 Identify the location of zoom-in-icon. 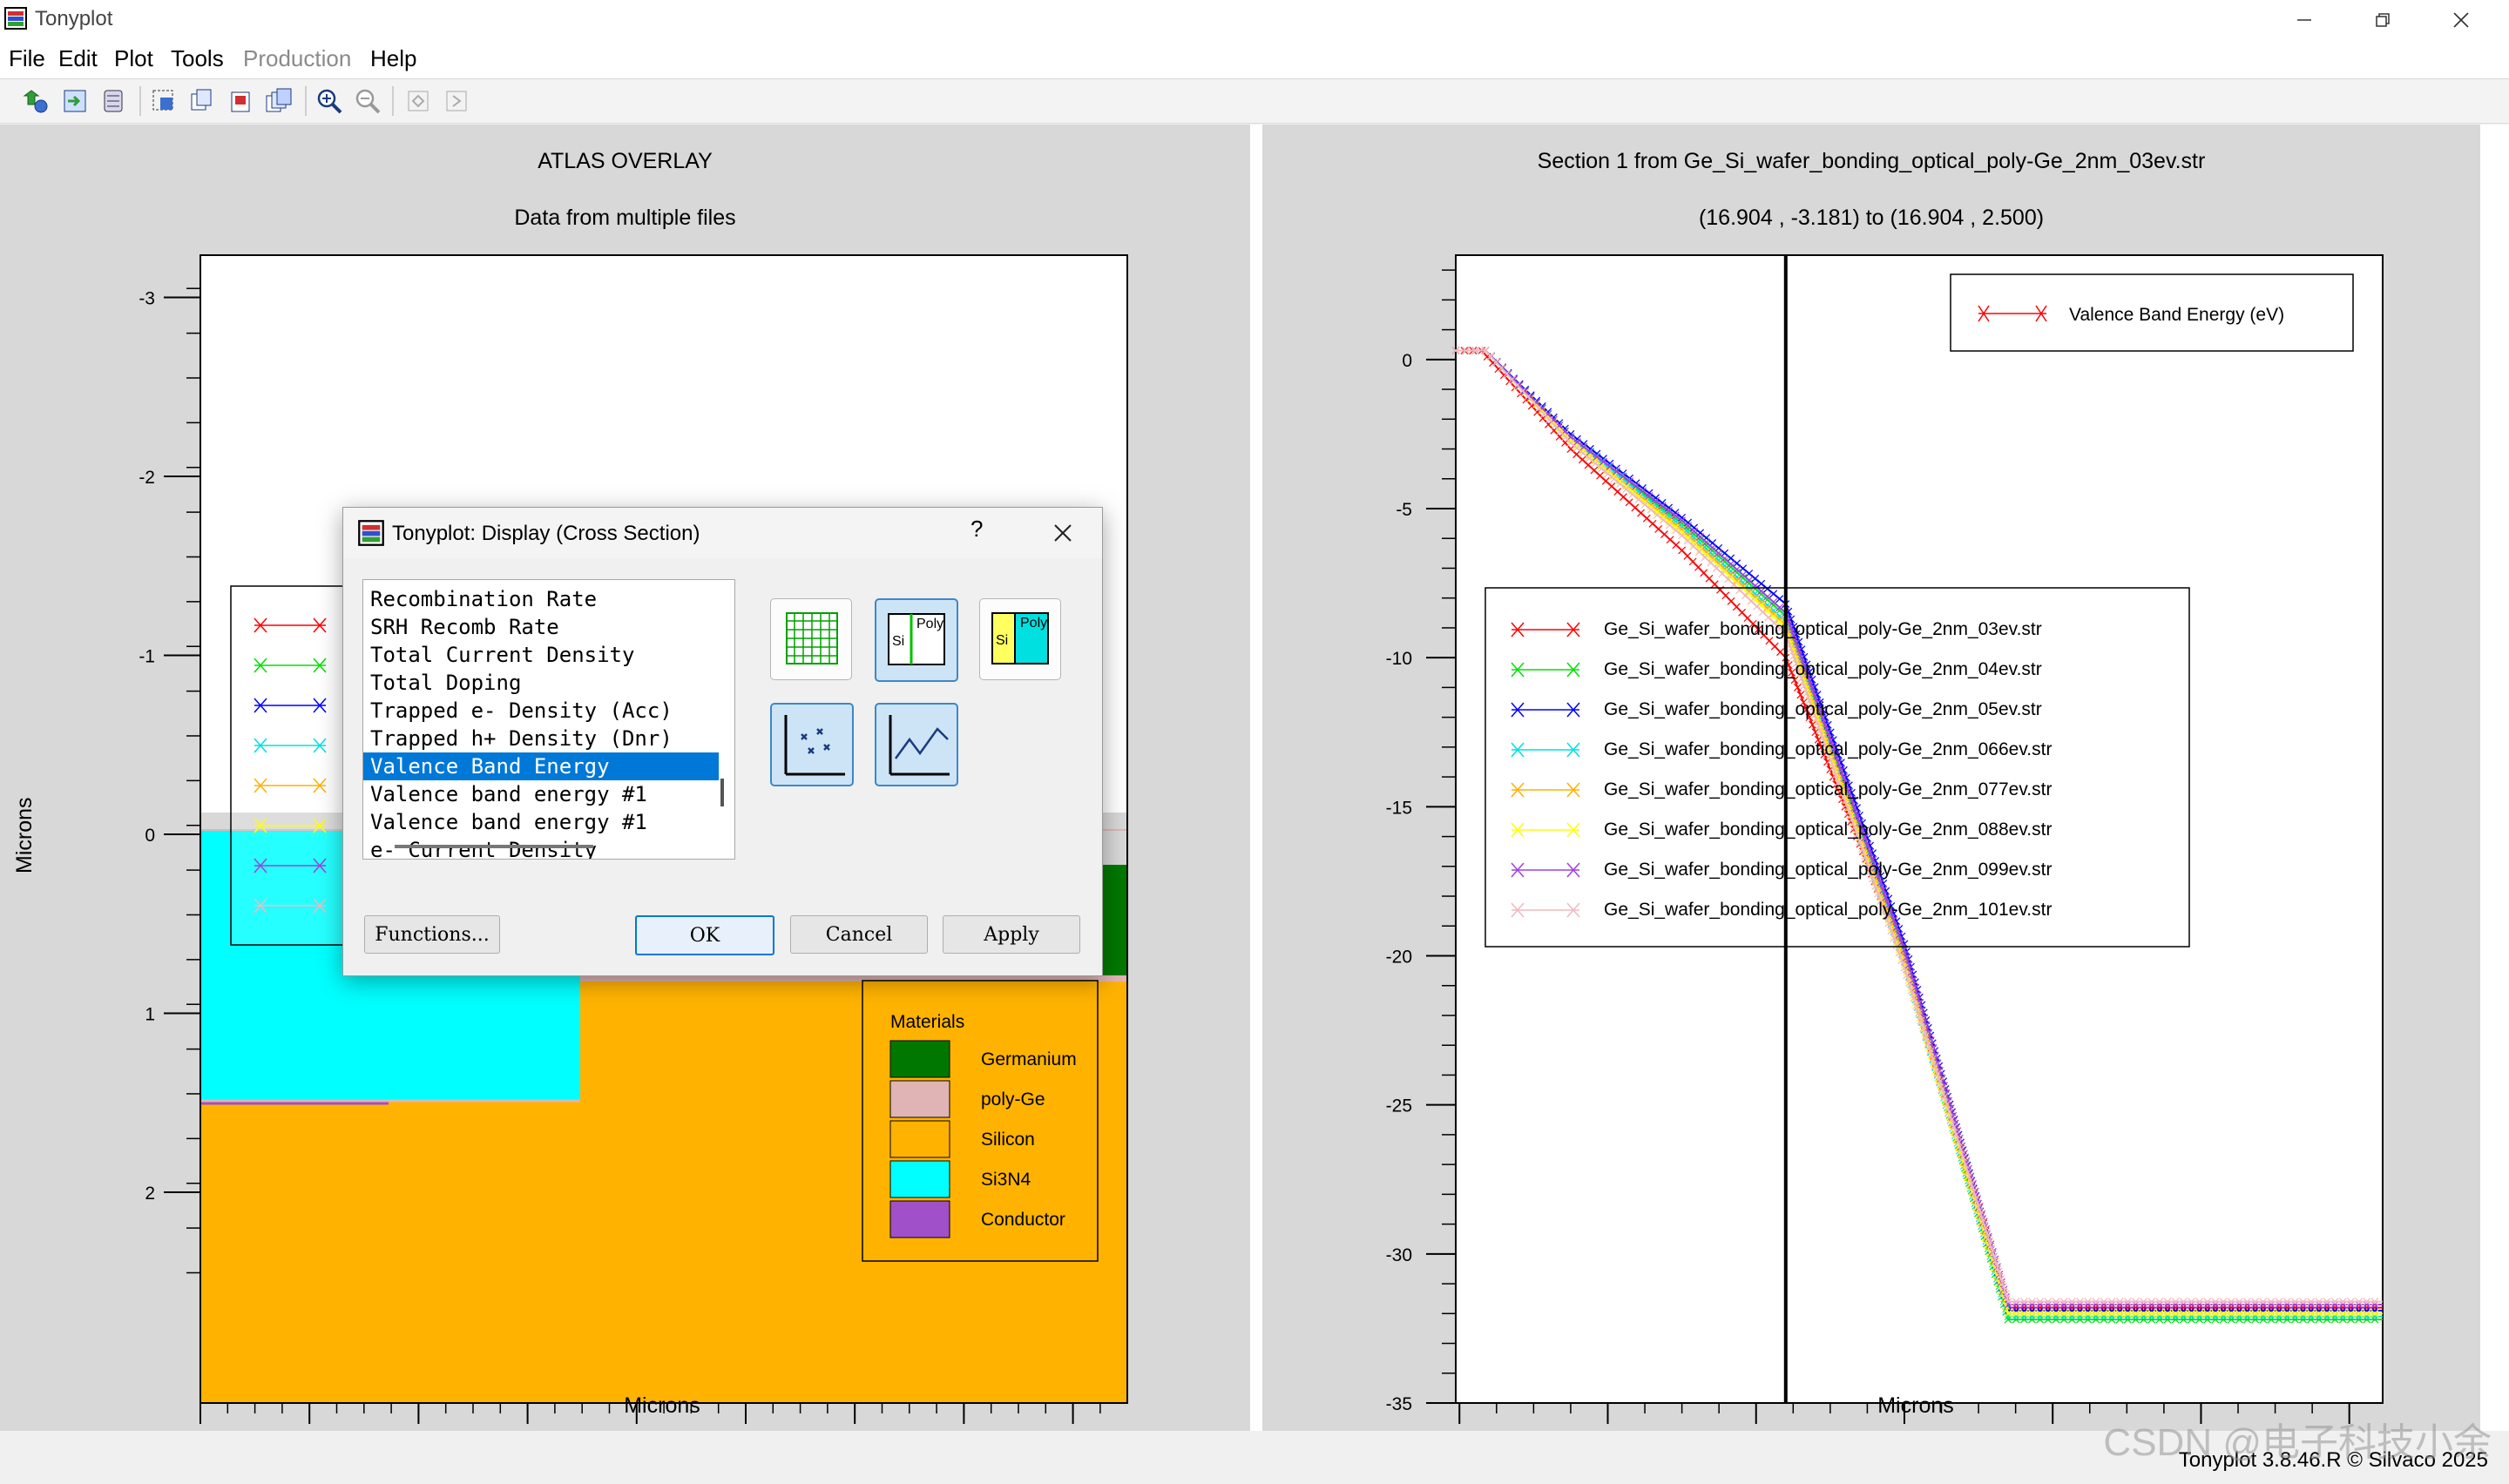
(329, 101).